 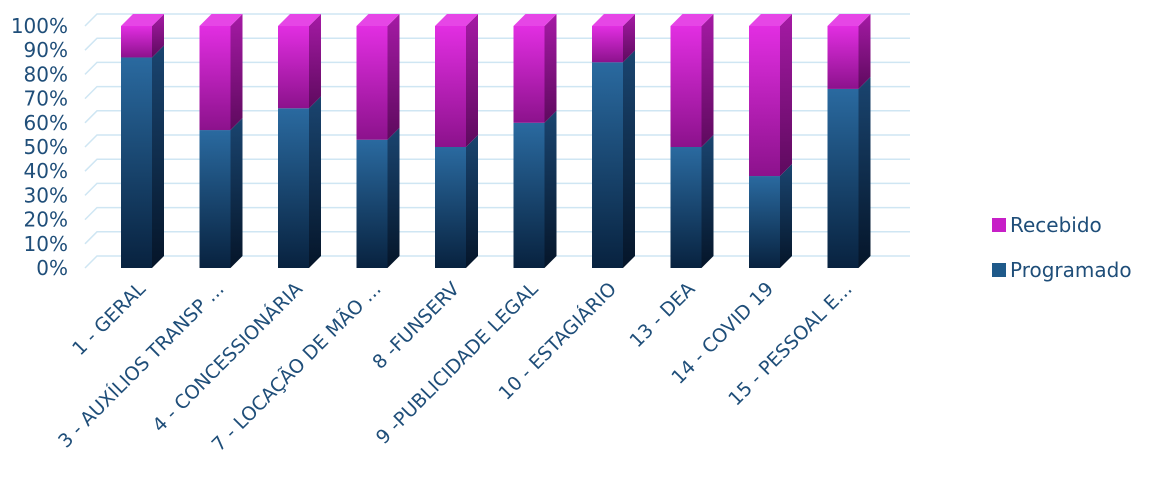 What do you see at coordinates (999, 225) in the screenshot?
I see `legend-swatch-recebido` at bounding box center [999, 225].